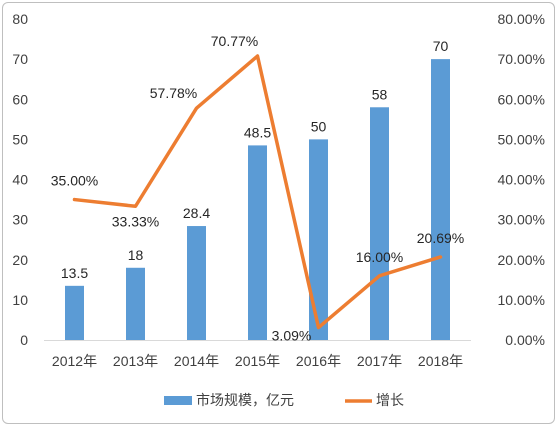 This screenshot has height=428, width=559. I want to click on y-left-tick-label: 0, so click(24, 340).